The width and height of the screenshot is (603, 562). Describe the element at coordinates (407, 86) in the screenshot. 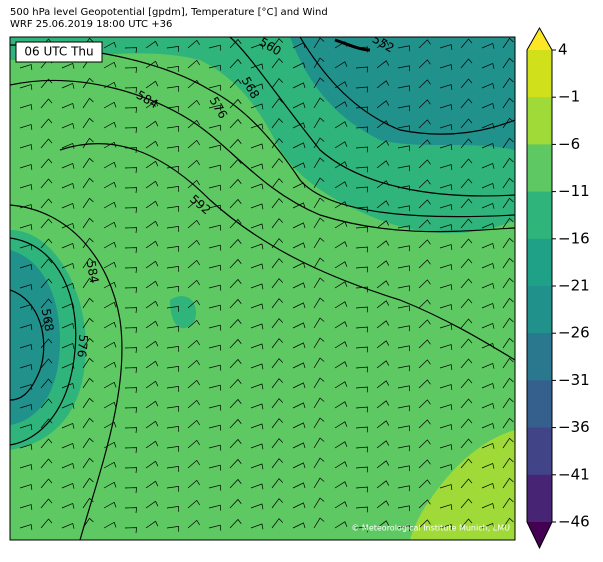

I see `contour` at that location.